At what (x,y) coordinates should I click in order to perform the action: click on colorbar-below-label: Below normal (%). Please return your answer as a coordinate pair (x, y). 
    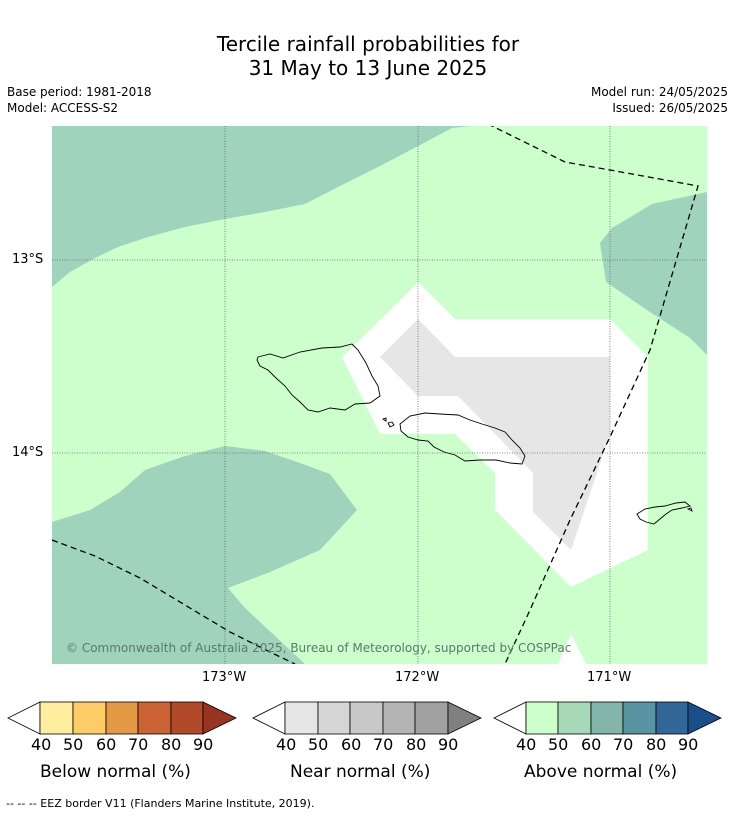
    Looking at the image, I should click on (115, 772).